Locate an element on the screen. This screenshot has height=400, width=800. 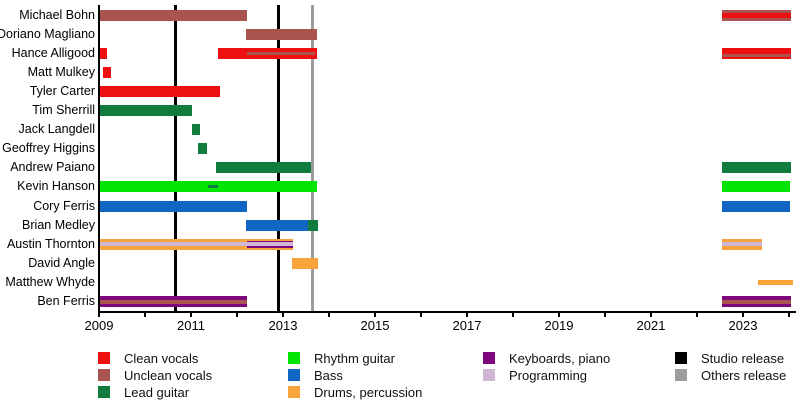
legend-label: Unclean vocals is located at coordinates (168, 375).